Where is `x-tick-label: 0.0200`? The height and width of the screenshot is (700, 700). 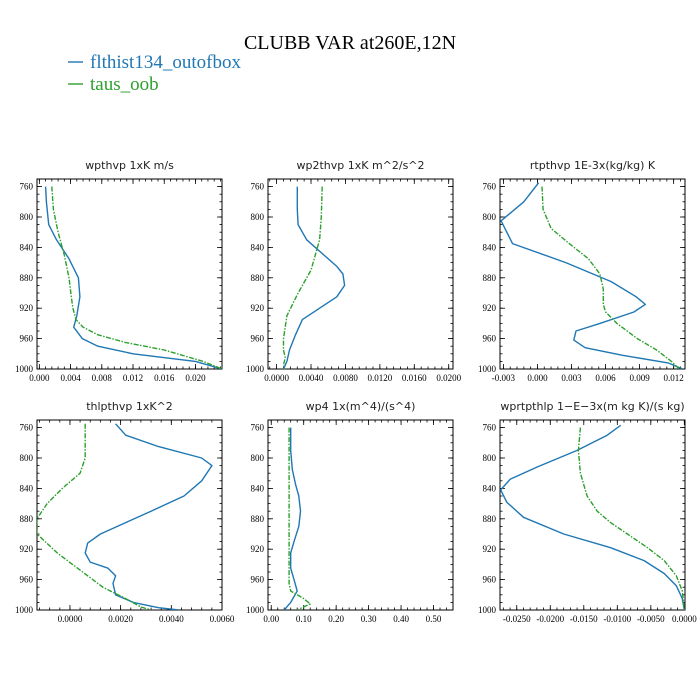 x-tick-label: 0.0200 is located at coordinates (448, 378).